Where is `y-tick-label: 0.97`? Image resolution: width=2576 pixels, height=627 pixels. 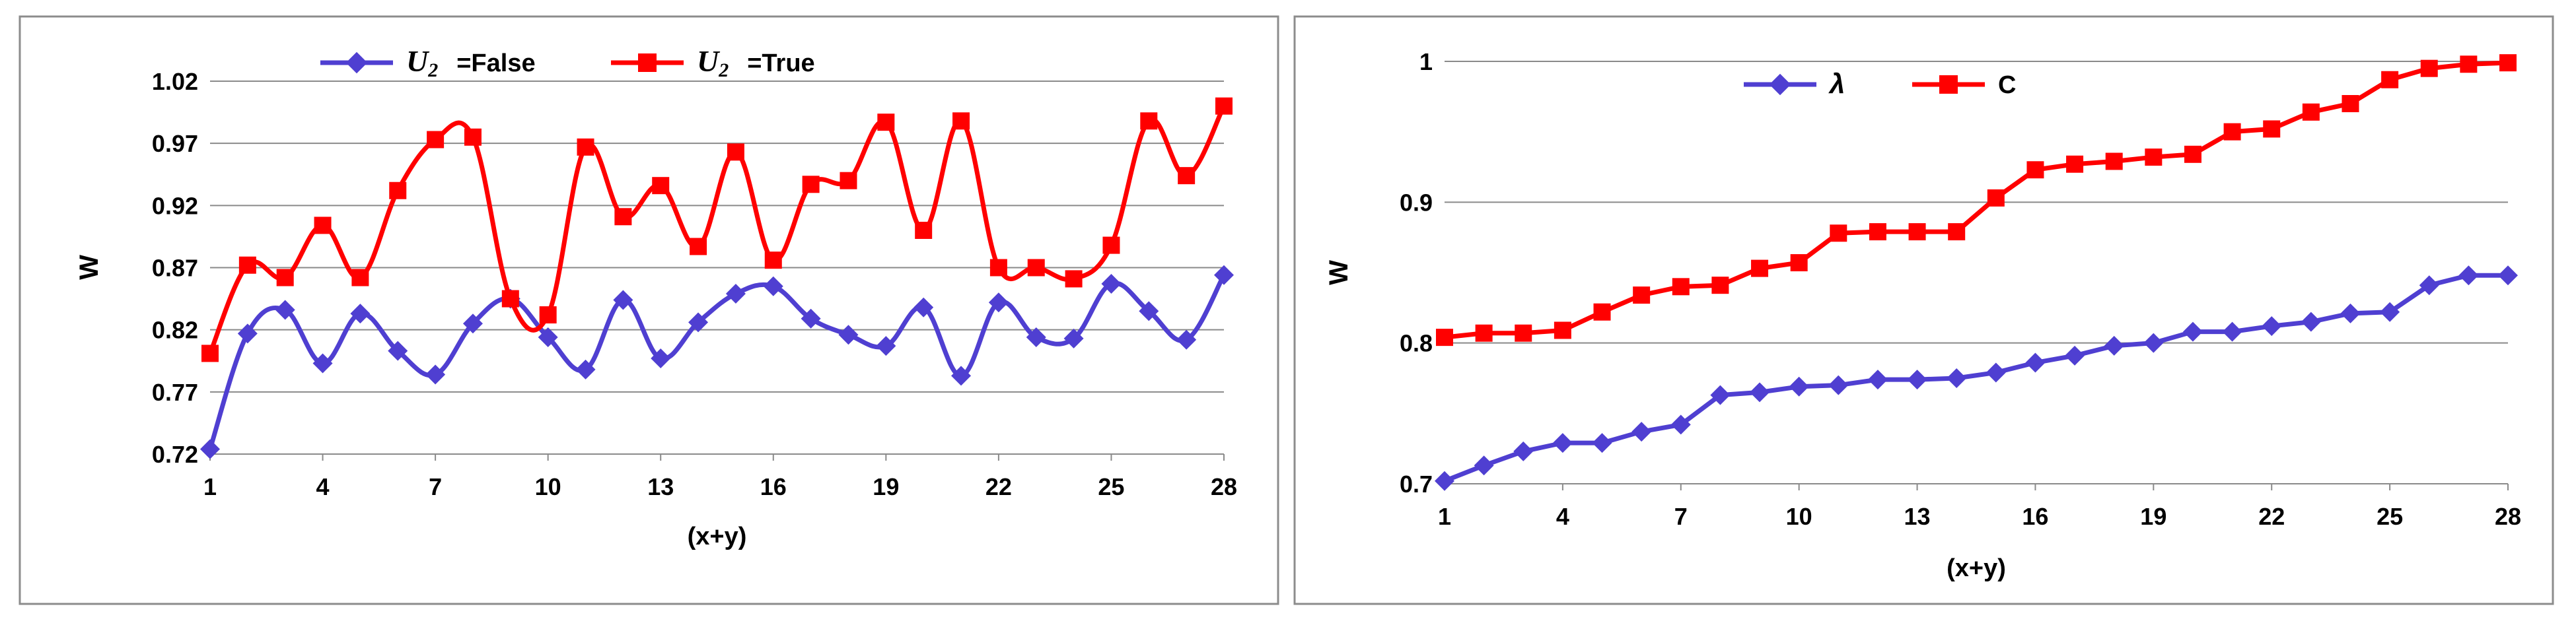 y-tick-label: 0.97 is located at coordinates (175, 144).